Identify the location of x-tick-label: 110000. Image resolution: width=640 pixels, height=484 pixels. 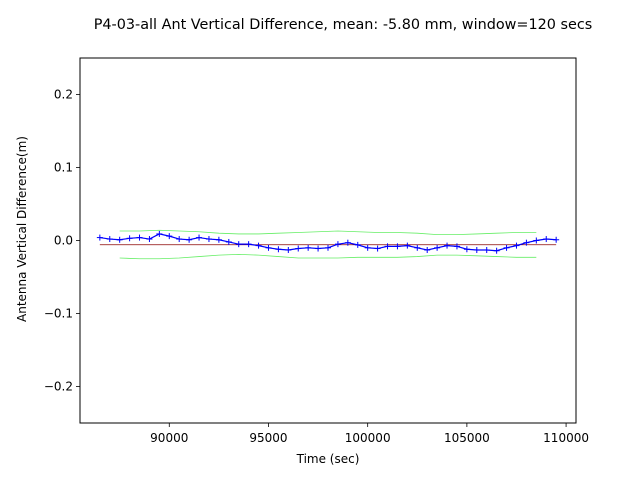
(566, 438).